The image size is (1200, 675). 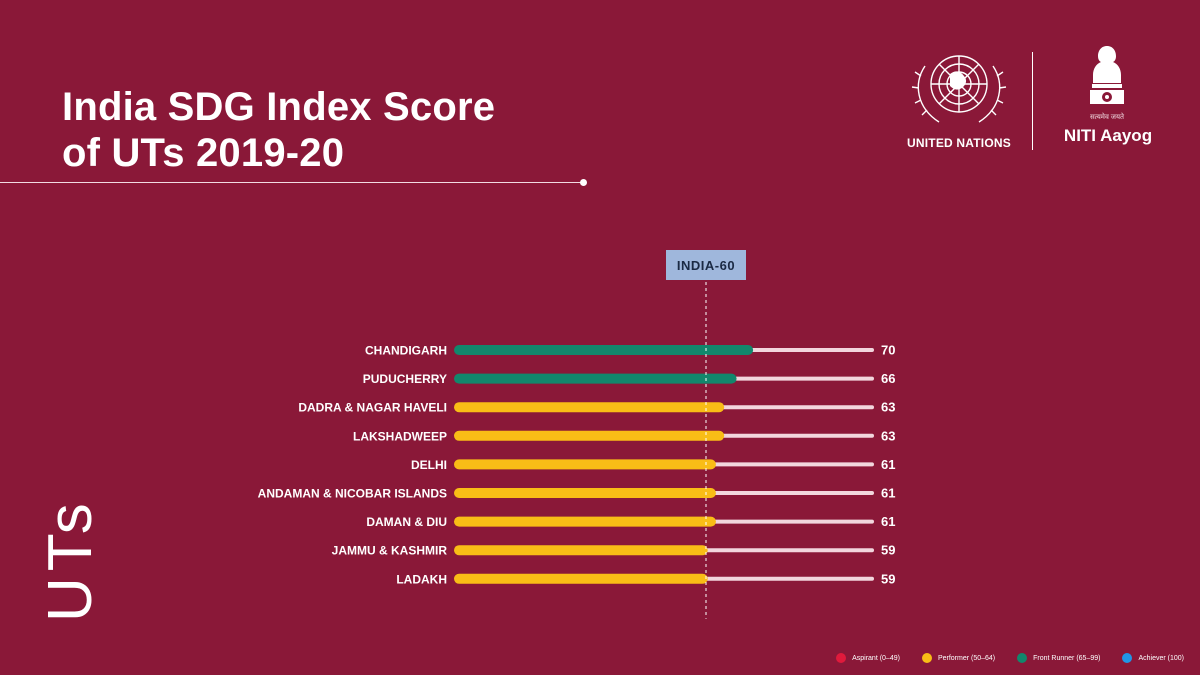 What do you see at coordinates (959, 89) in the screenshot?
I see `un-emblem-icon` at bounding box center [959, 89].